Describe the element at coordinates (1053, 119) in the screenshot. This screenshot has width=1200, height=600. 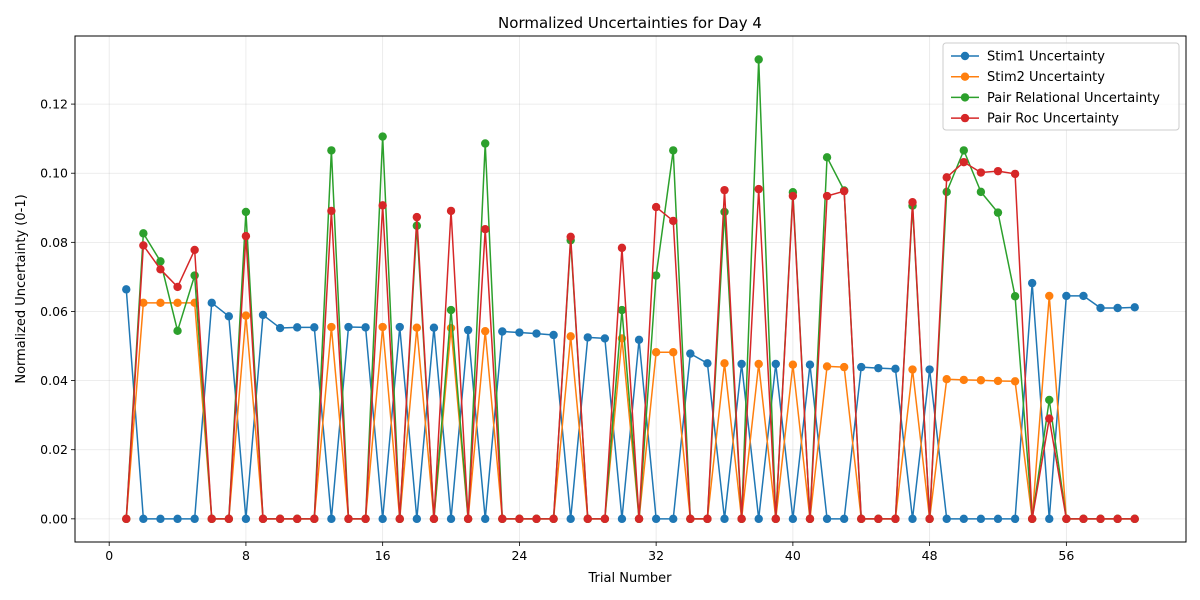
I see `legend-label: Pair Roc Uncertainty` at that location.